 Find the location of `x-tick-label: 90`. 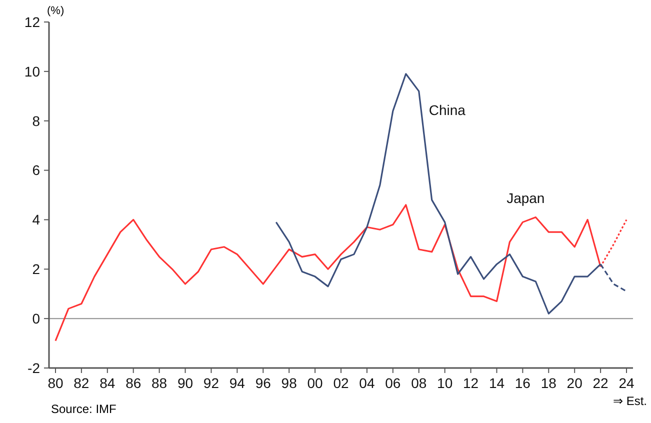

x-tick-label: 90 is located at coordinates (185, 383).